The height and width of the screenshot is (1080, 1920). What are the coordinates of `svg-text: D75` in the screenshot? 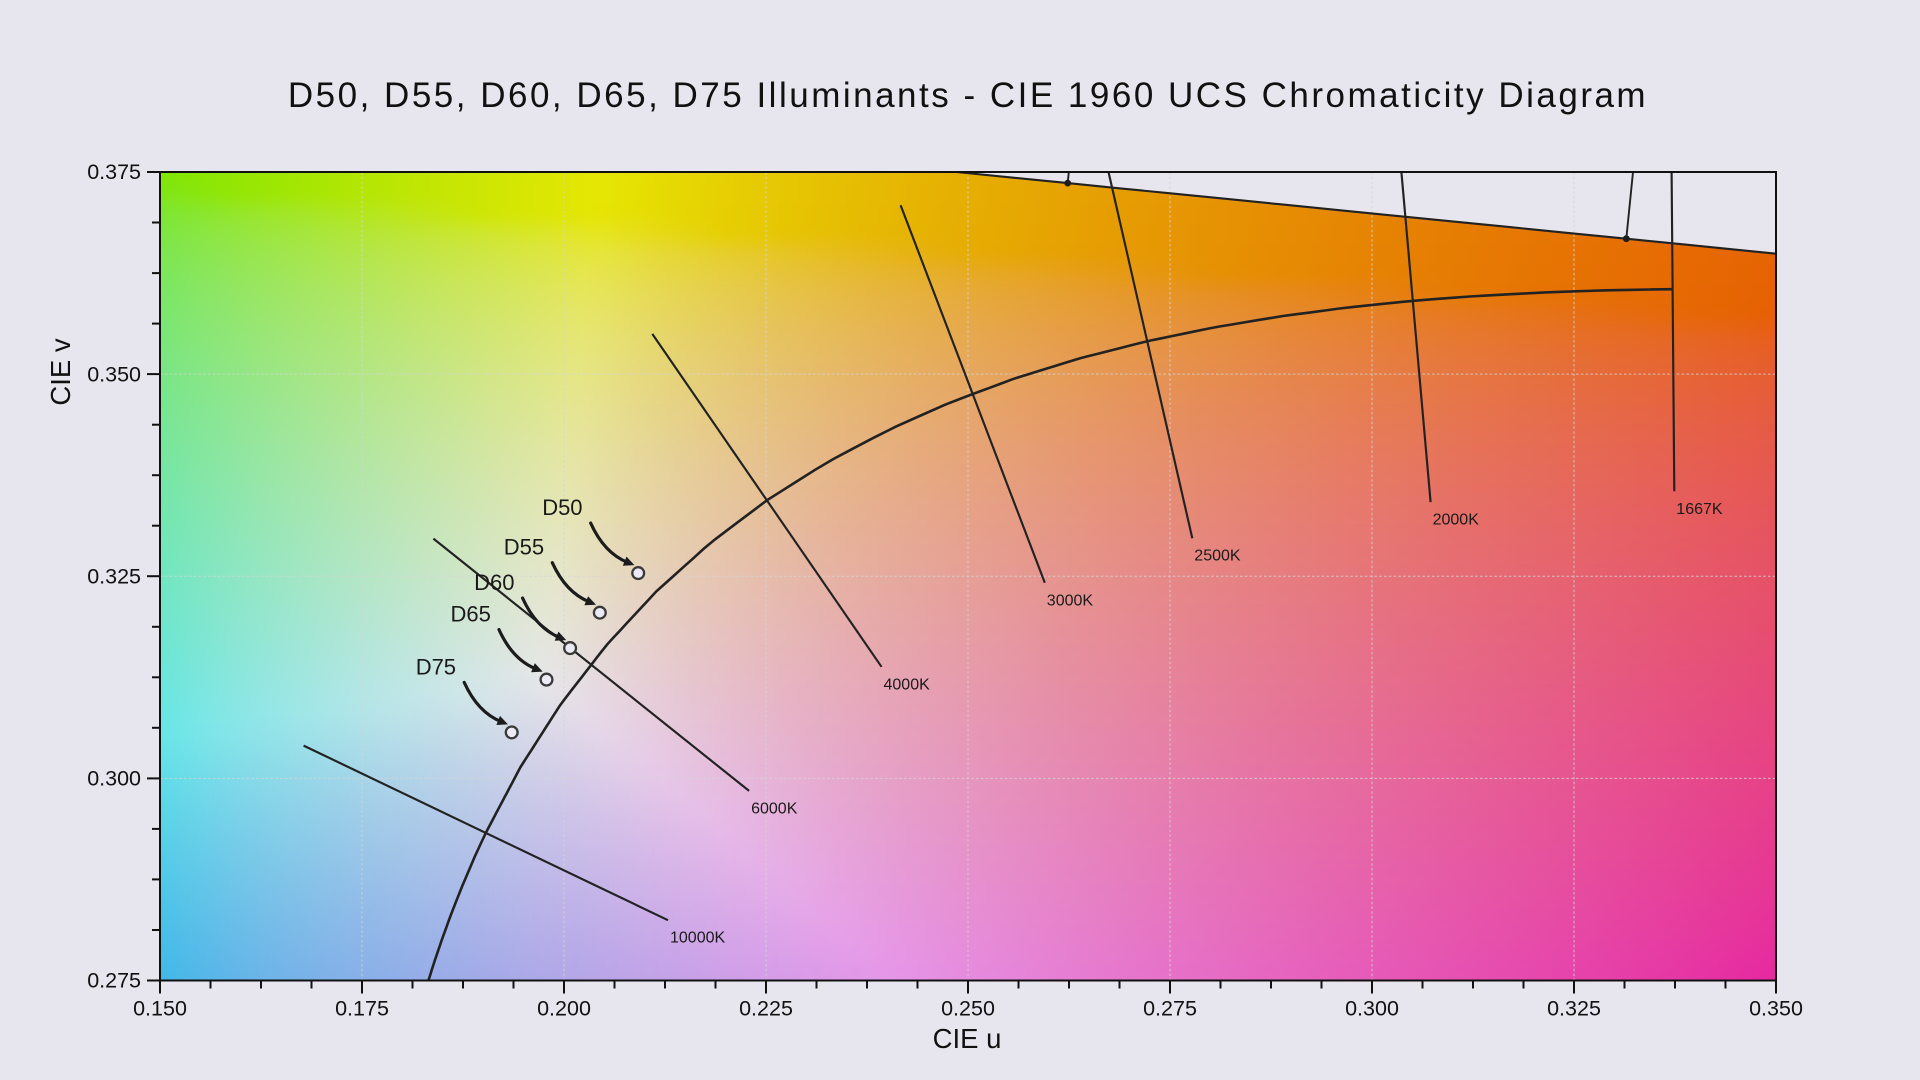 It's located at (436, 666).